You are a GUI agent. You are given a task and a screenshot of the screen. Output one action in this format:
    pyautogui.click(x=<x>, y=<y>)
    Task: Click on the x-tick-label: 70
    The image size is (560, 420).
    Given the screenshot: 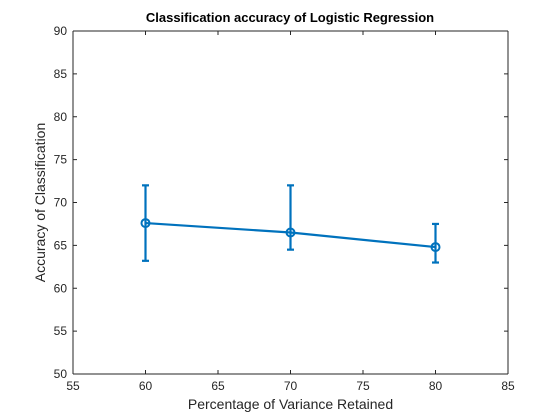 What is the action you would take?
    pyautogui.click(x=291, y=386)
    